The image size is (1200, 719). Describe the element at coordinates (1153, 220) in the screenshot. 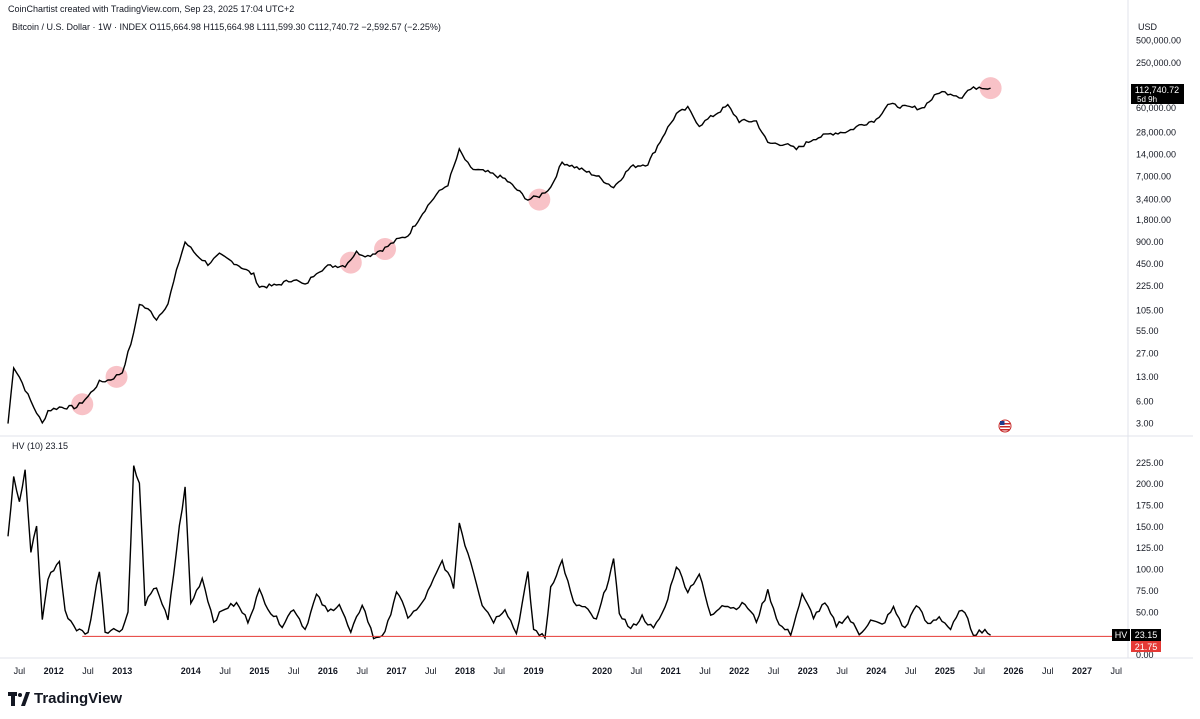

I see `price-tick-label: 1,800.00` at that location.